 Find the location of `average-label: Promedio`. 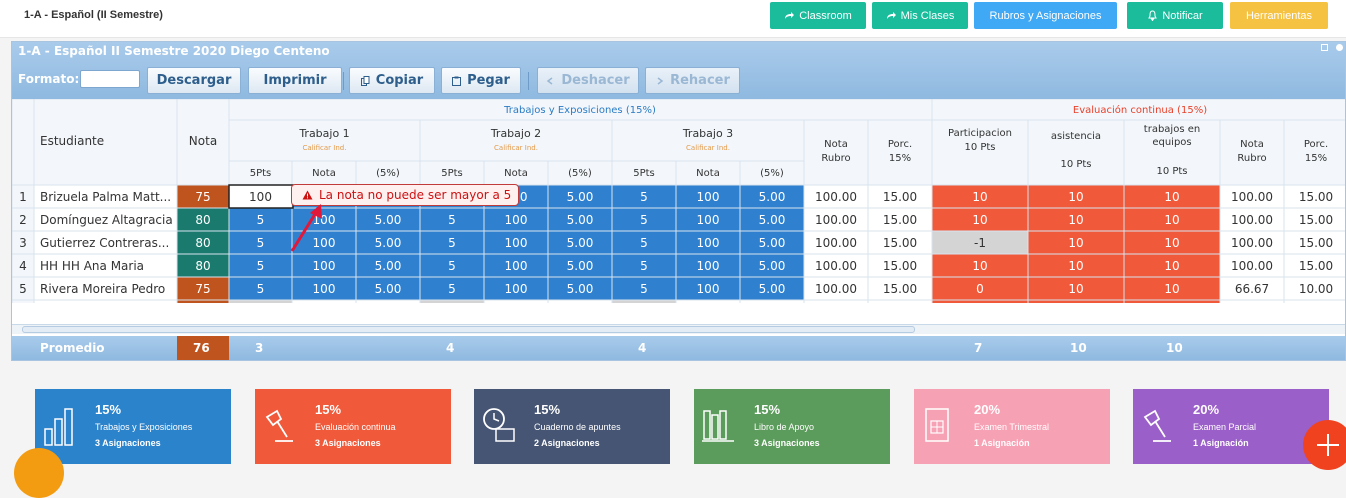

average-label: Promedio is located at coordinates (72, 348).